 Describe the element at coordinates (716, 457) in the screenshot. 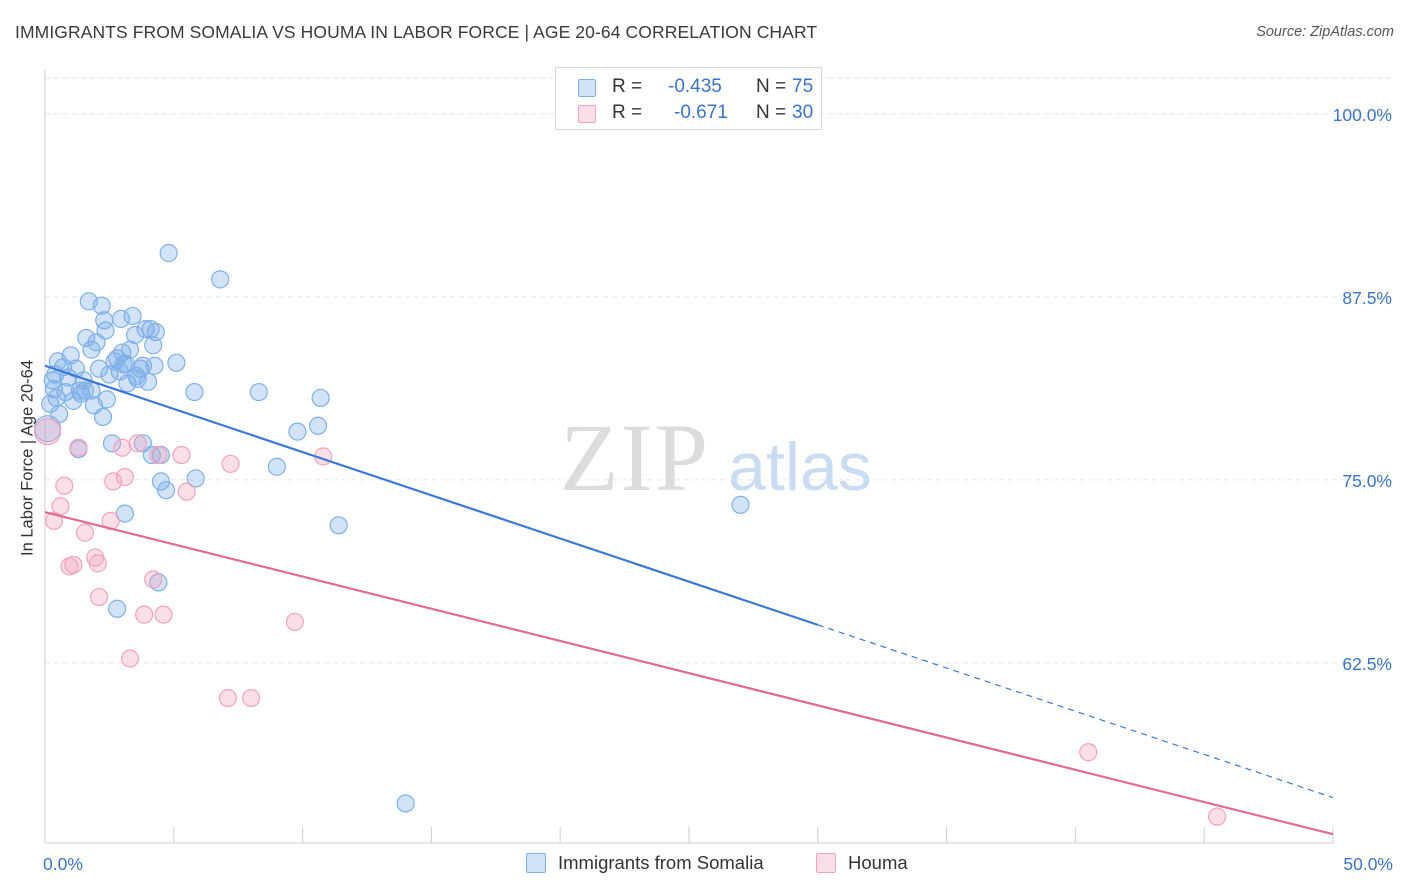

I see `watermark: ZIP atlas` at that location.